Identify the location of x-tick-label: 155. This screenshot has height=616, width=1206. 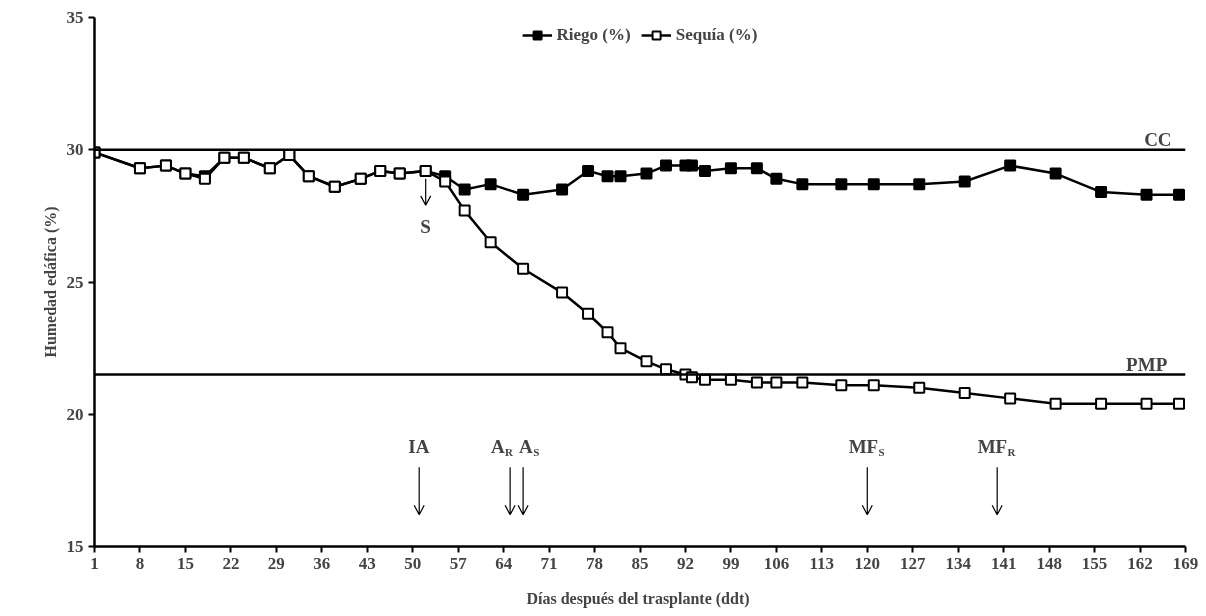
(1094, 563).